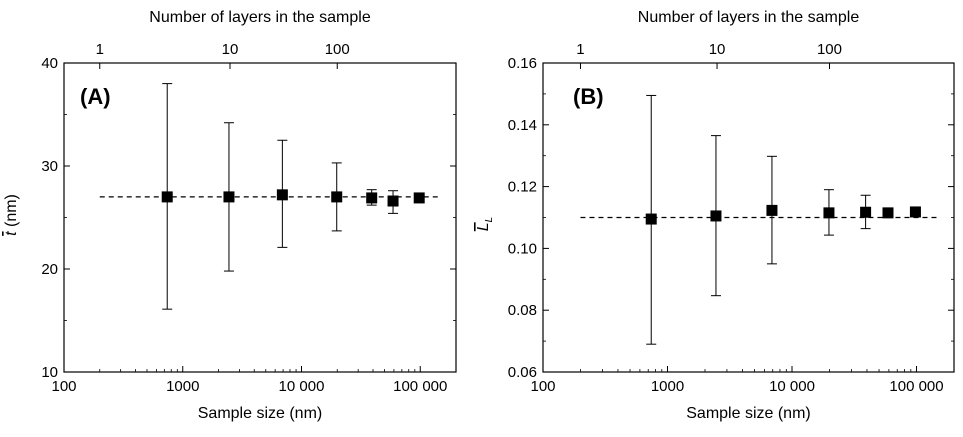 This screenshot has width=963, height=437. Describe the element at coordinates (230, 49) in the screenshot. I see `panel-a-x2tick-label-1: 10` at that location.